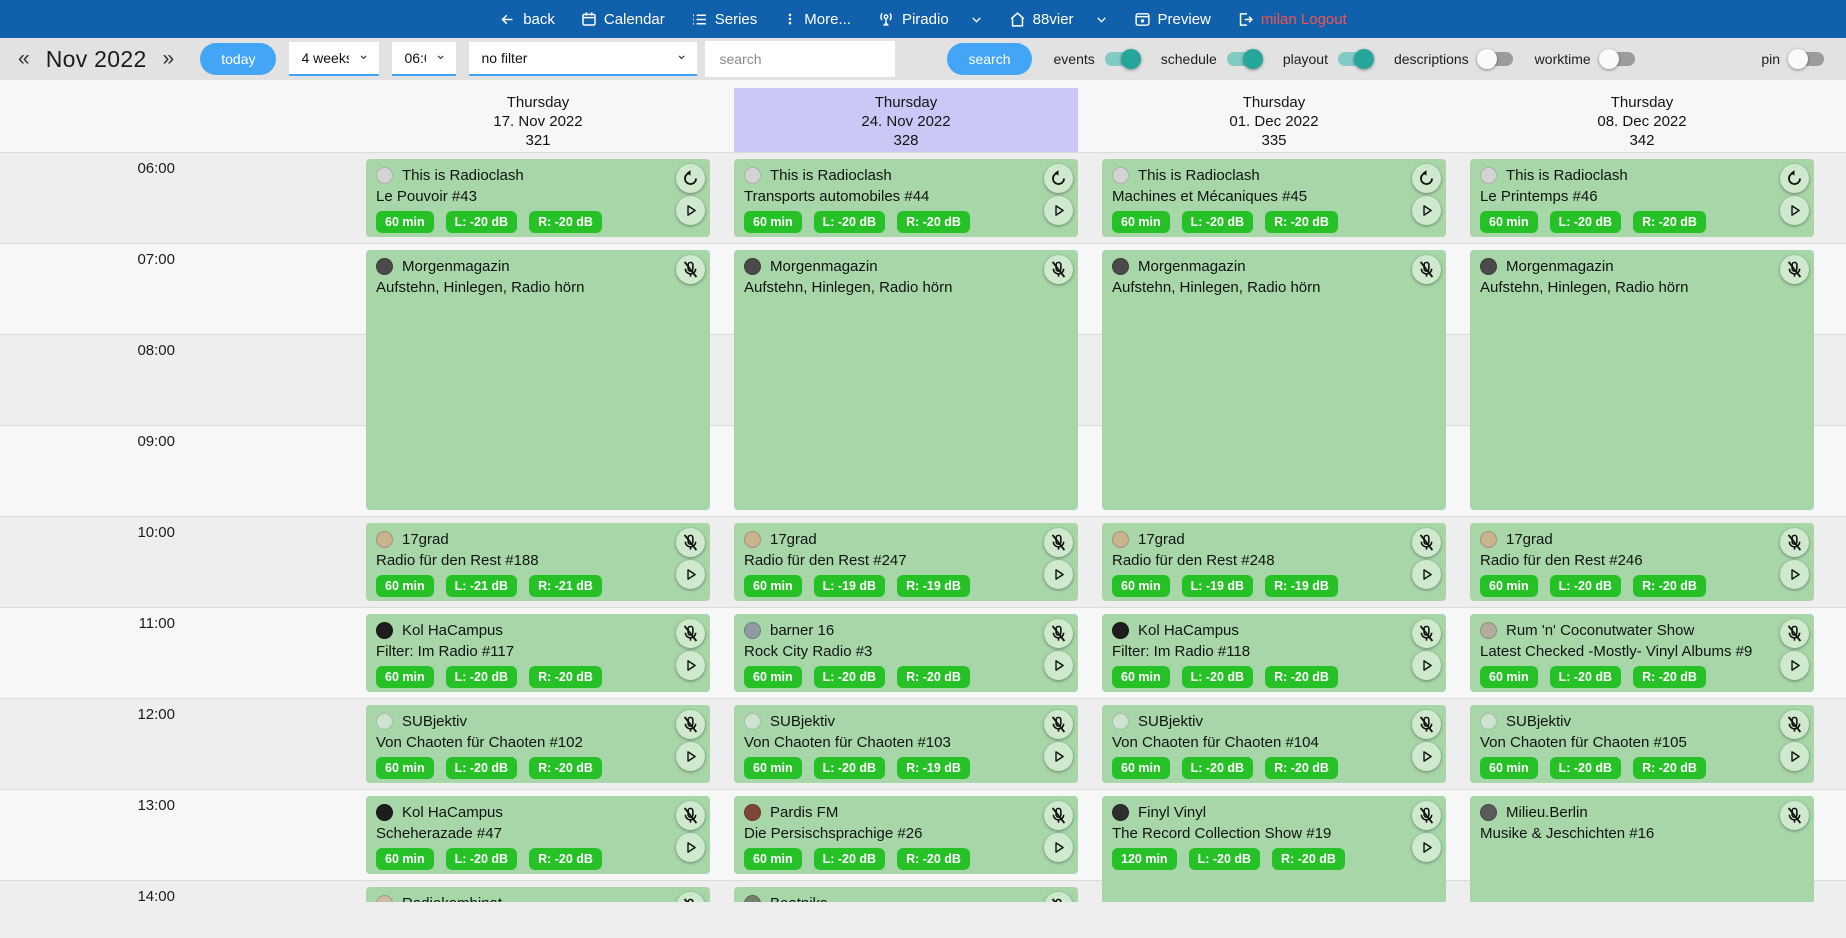 Image resolution: width=1846 pixels, height=938 pixels. Describe the element at coordinates (849, 222) in the screenshot. I see `level-left-badge: L: -20 dB` at that location.